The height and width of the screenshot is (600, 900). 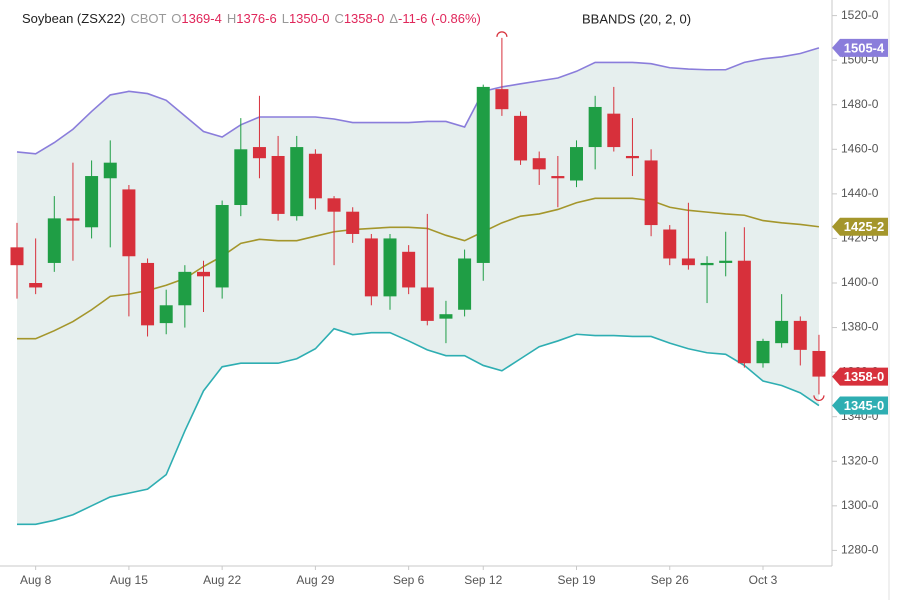 What do you see at coordinates (256, 18) in the screenshot?
I see `field-value: 1376-6` at bounding box center [256, 18].